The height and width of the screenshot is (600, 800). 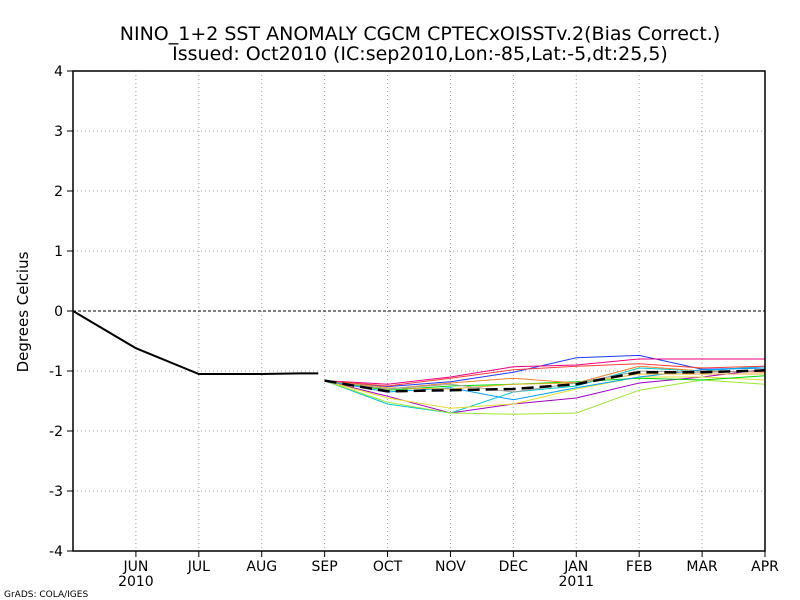 What do you see at coordinates (325, 567) in the screenshot?
I see `x-tick-label: SEP` at bounding box center [325, 567].